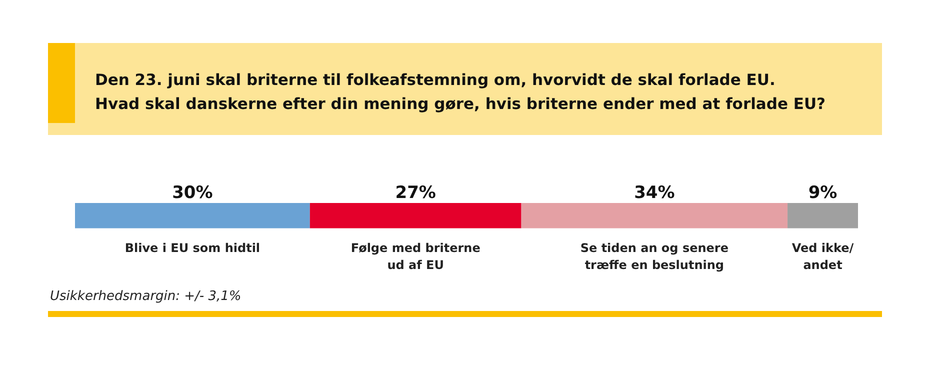  I want to click on data-label: 30%, so click(192, 193).